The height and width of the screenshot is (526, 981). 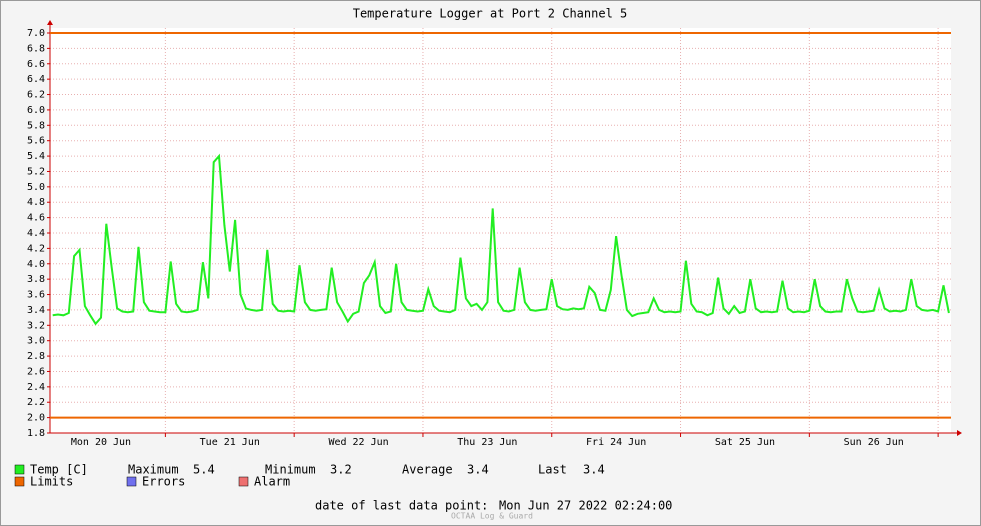 I want to click on y-tick-label: 4.8, so click(x=36, y=202).